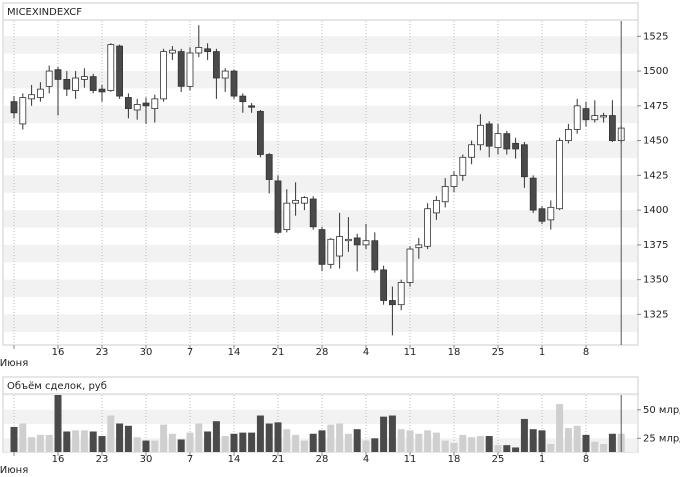 This screenshot has height=477, width=680. Describe the element at coordinates (655, 175) in the screenshot. I see `y-tick-label: 1425` at that location.